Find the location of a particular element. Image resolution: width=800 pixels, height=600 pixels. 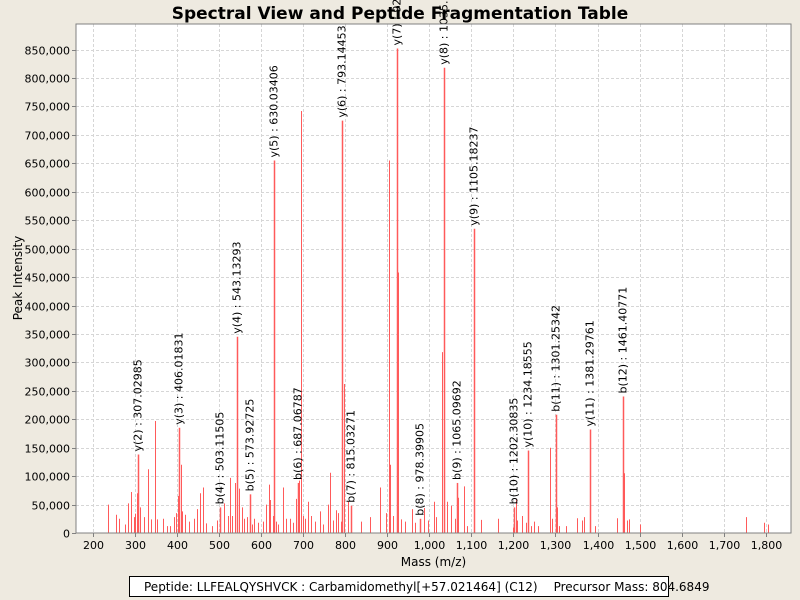

x-tick-label: 1,800 is located at coordinates (767, 545).